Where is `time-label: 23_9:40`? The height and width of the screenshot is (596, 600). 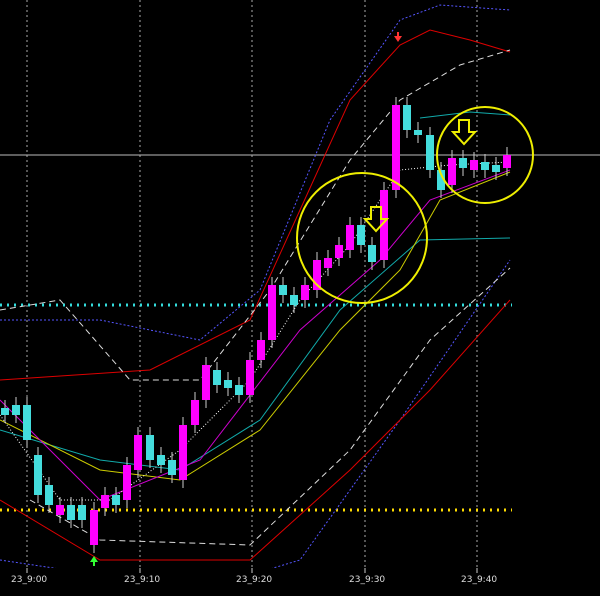 time-label: 23_9:40 is located at coordinates (479, 580).